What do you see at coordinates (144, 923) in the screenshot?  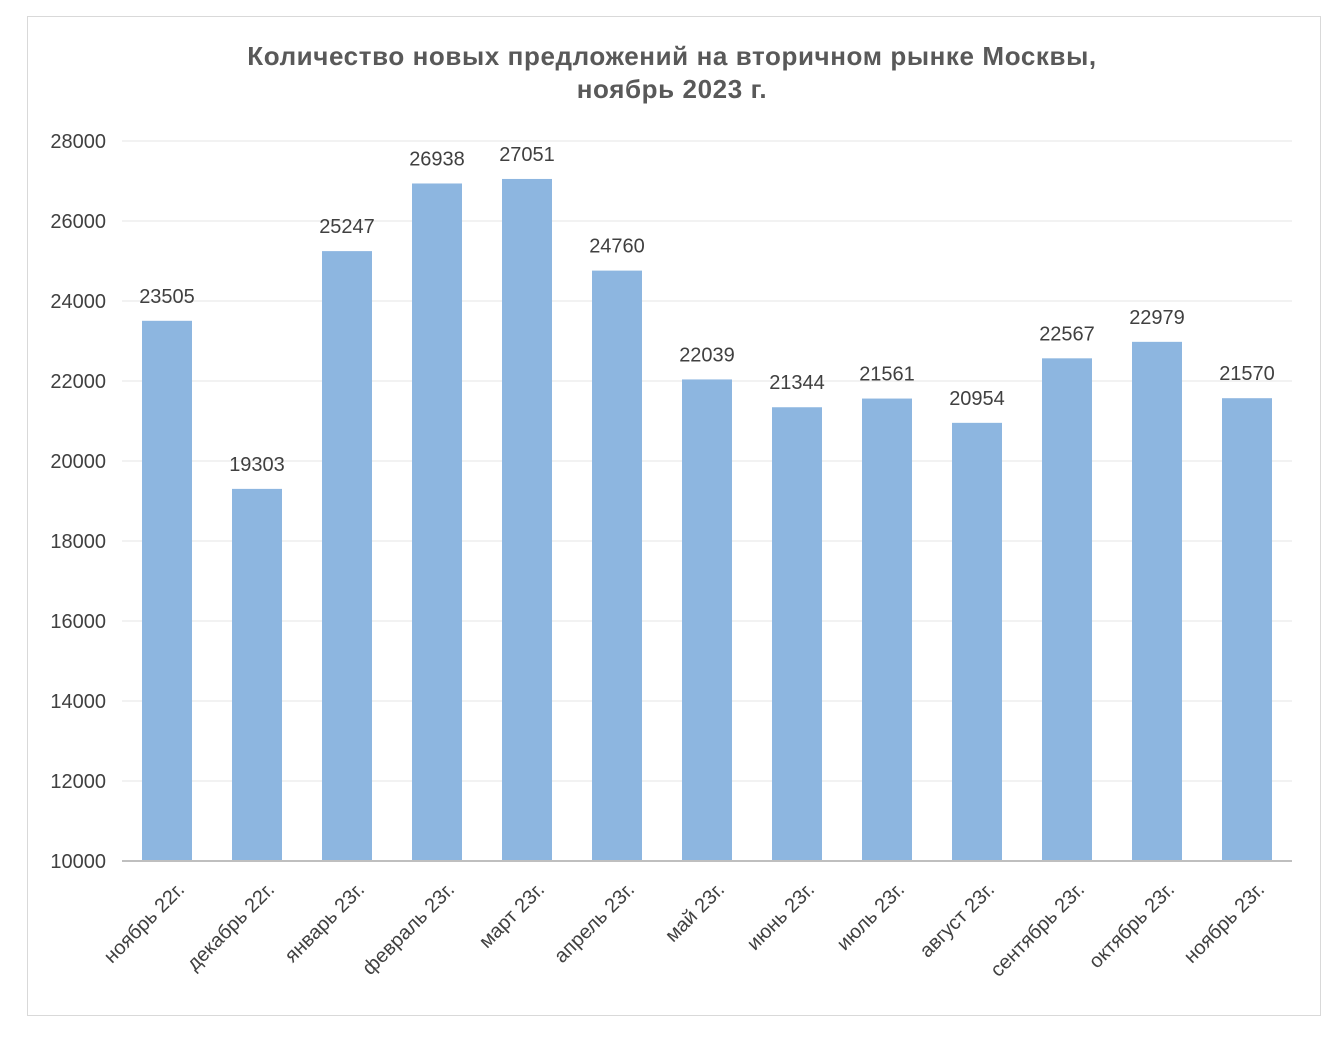 I see `category-label: ноябрь 22г.` at bounding box center [144, 923].